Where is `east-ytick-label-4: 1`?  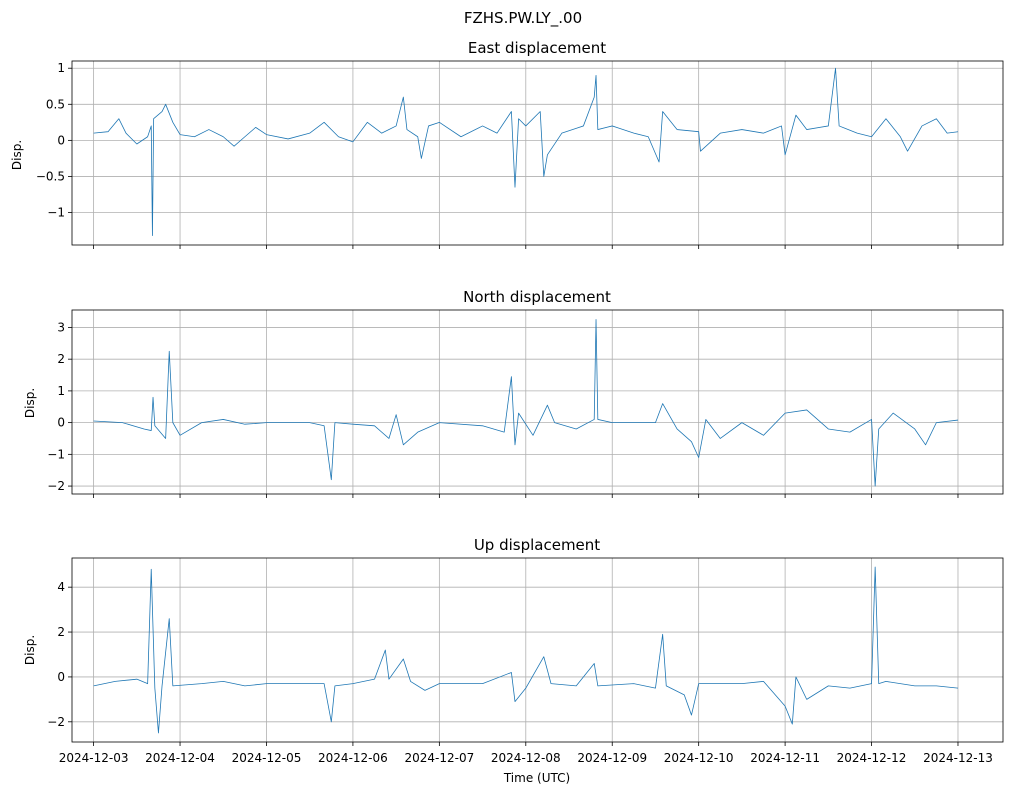 east-ytick-label-4: 1 is located at coordinates (61, 68).